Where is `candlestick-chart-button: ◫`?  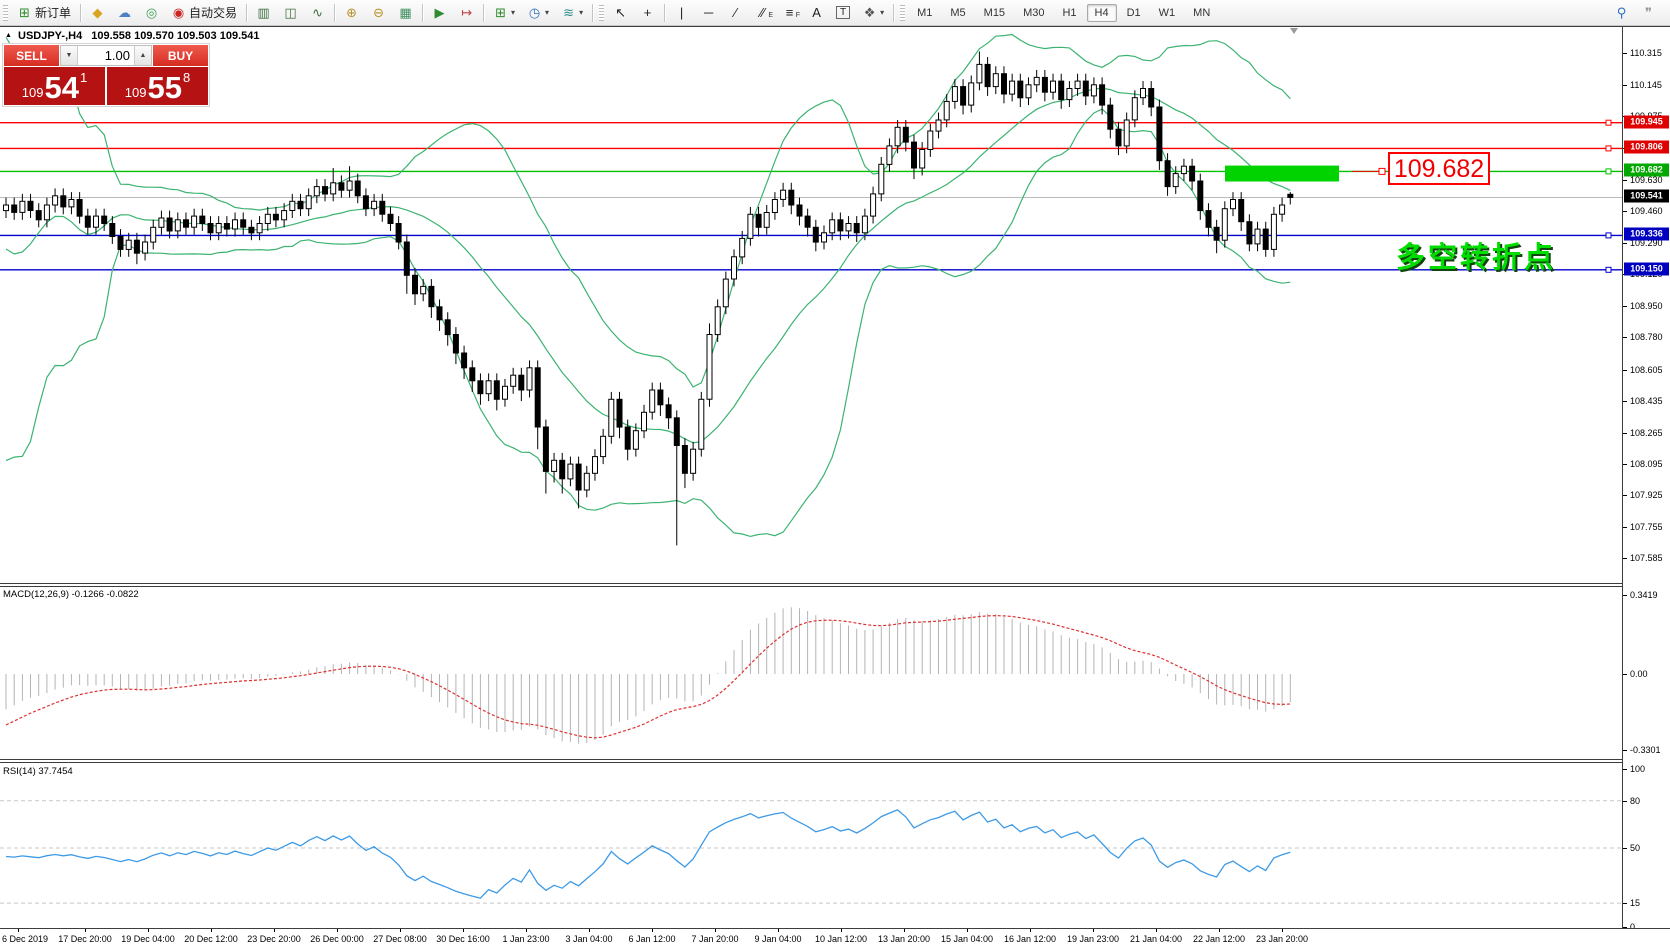 candlestick-chart-button: ◫ is located at coordinates (290, 12).